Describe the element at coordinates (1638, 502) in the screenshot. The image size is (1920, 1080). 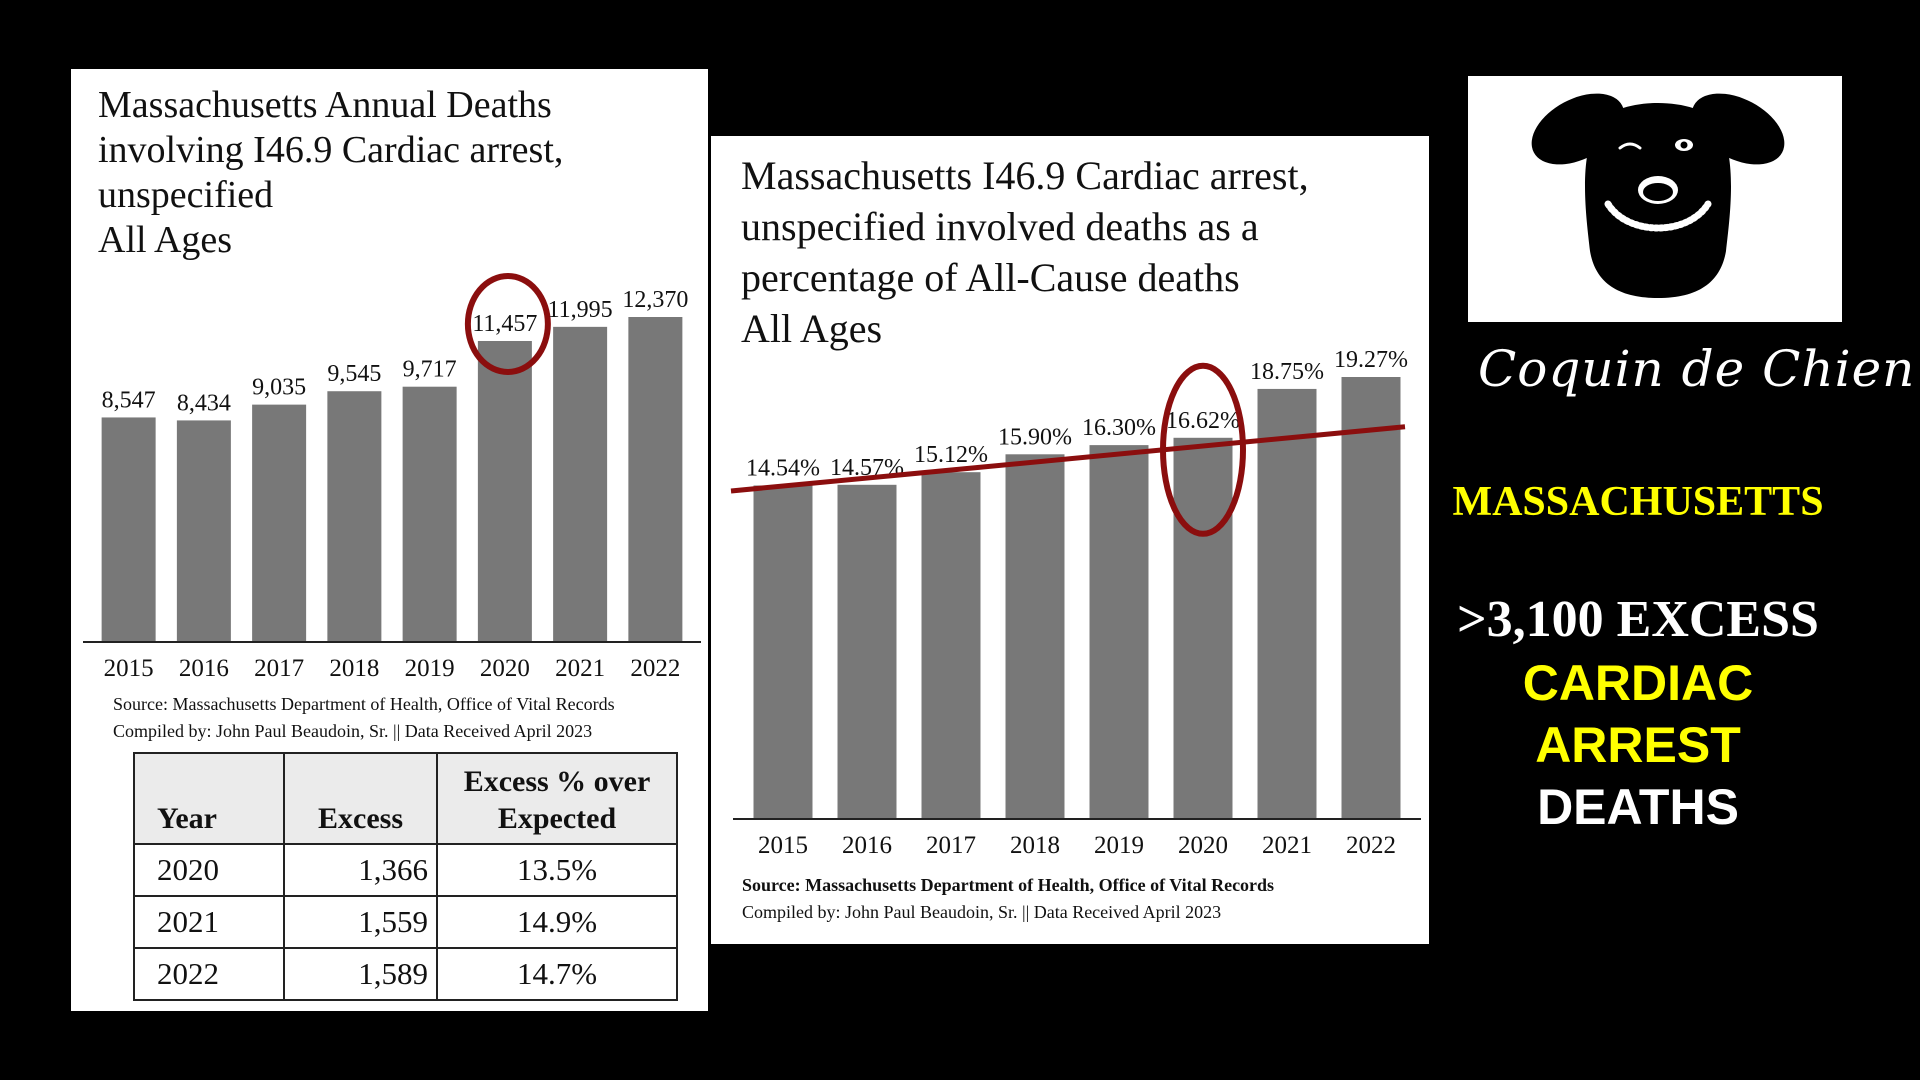
I see `state-label: MASSACHUSETTS` at that location.